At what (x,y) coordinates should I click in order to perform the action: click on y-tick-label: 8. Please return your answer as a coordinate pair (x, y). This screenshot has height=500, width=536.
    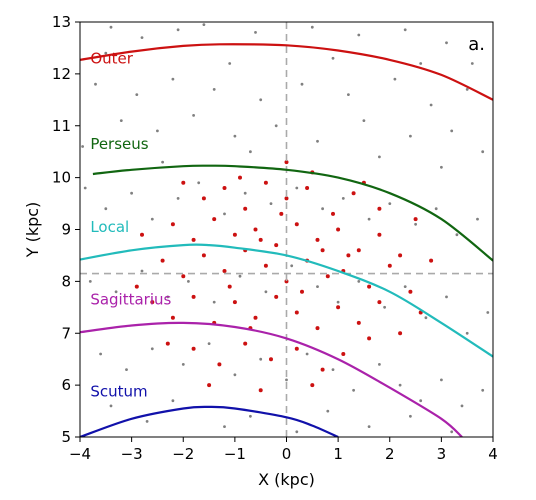
    Looking at the image, I should click on (66, 281).